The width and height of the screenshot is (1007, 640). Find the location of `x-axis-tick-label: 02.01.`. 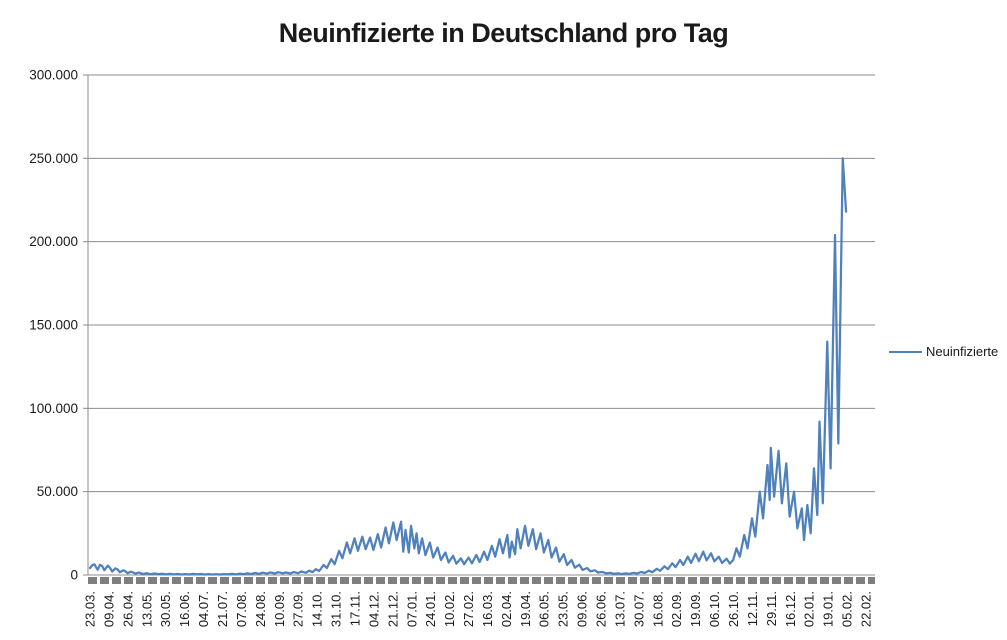

x-axis-tick-label: 02.01. is located at coordinates (809, 609).